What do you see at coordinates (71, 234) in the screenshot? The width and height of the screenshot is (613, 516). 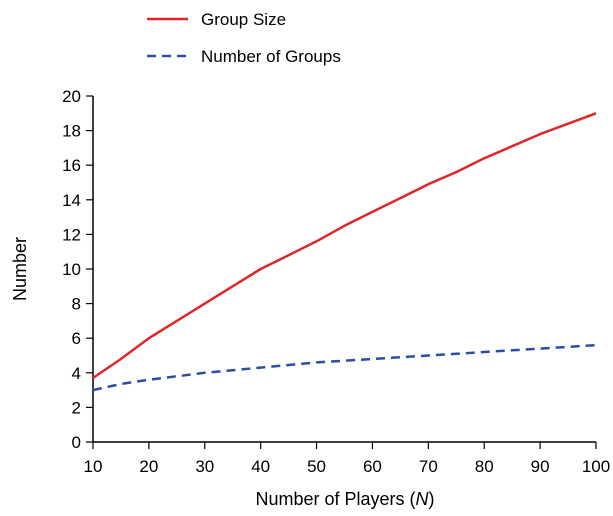 I see `y-tick-label: 12` at bounding box center [71, 234].